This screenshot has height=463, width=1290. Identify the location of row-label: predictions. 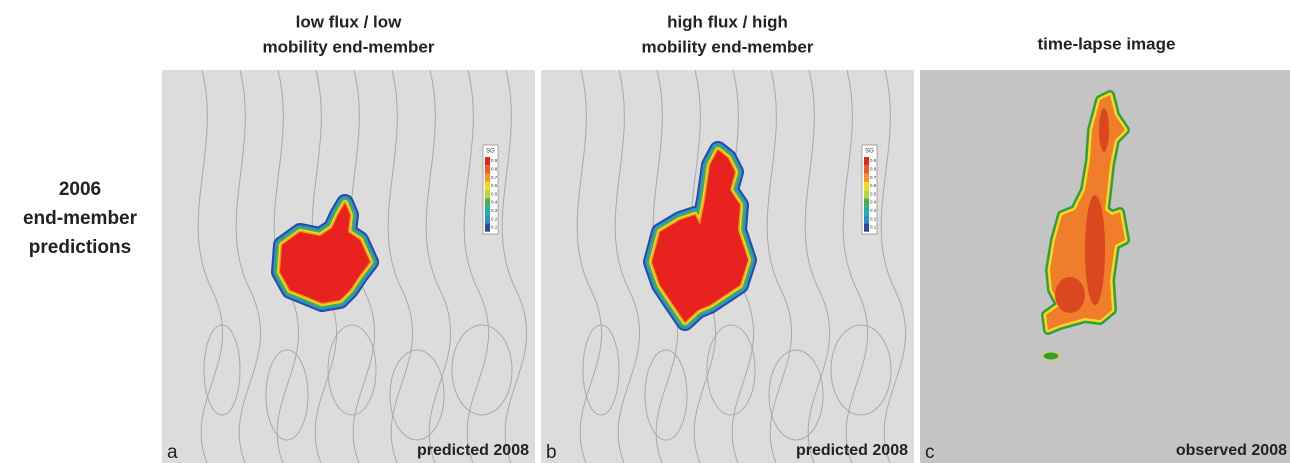
(80, 247).